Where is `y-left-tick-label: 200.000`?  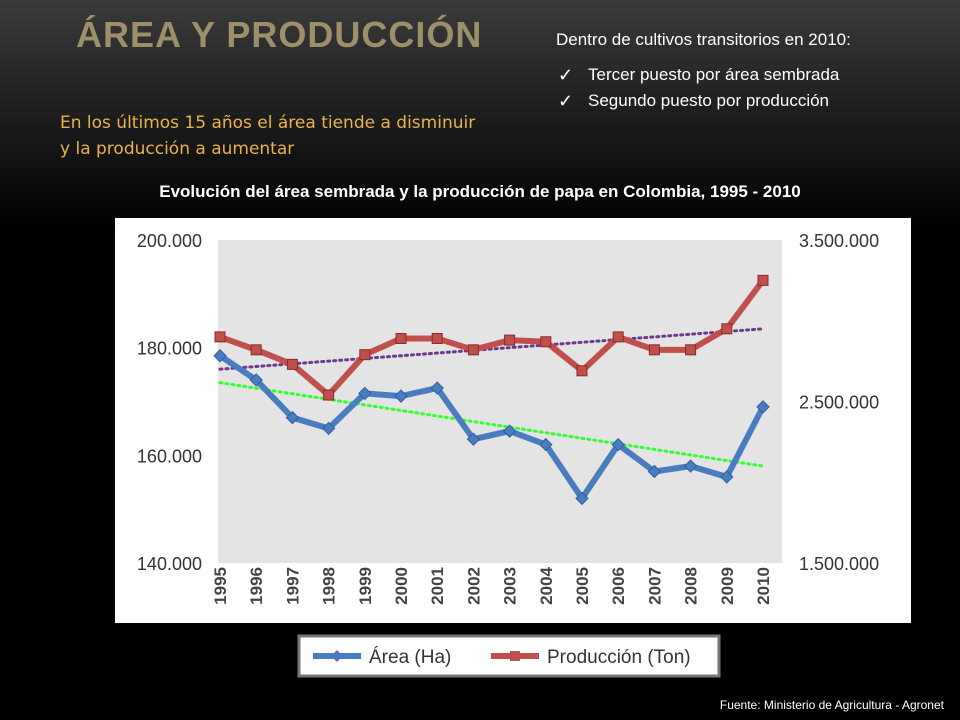
y-left-tick-label: 200.000 is located at coordinates (169, 241).